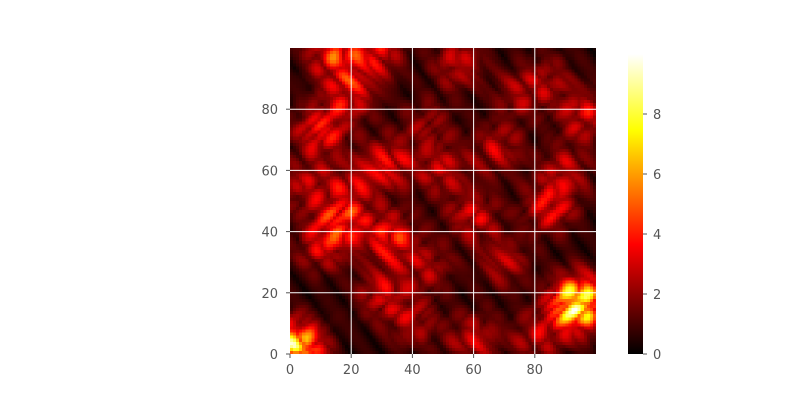 This screenshot has width=800, height=400. Describe the element at coordinates (274, 355) in the screenshot. I see `y-tick-label-0: 0` at that location.